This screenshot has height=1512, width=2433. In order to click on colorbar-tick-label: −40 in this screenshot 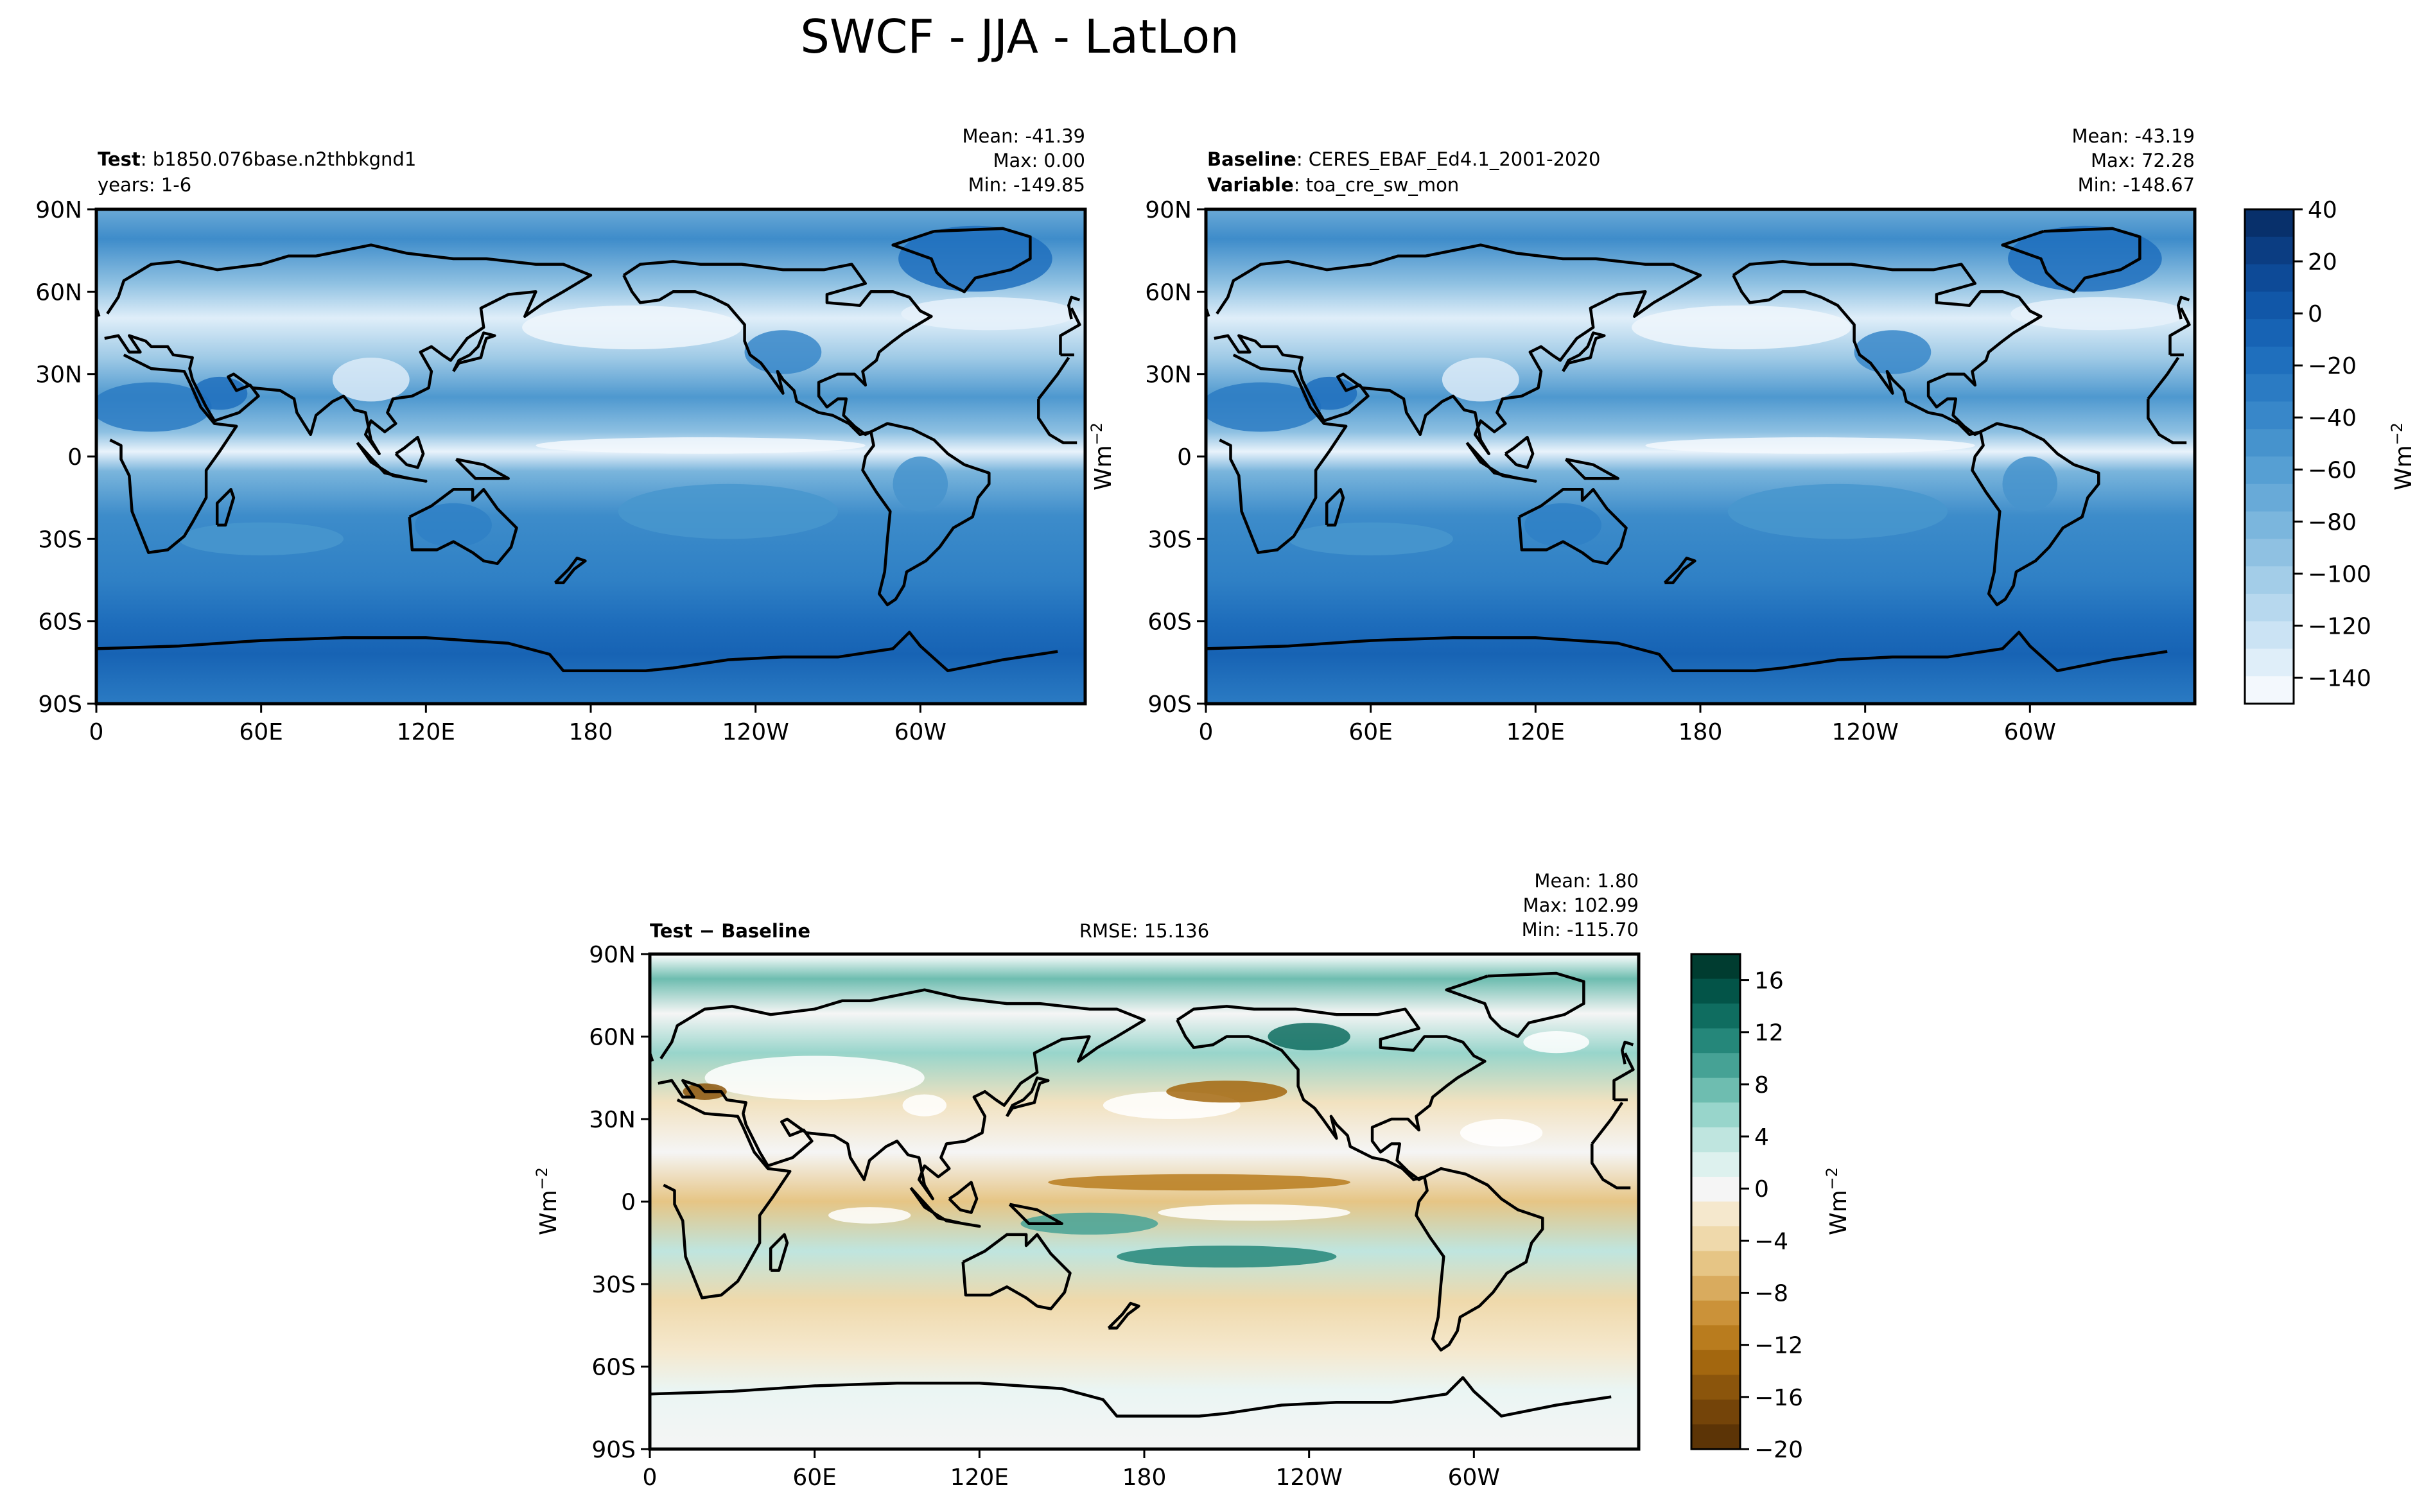, I will do `click(2332, 418)`.